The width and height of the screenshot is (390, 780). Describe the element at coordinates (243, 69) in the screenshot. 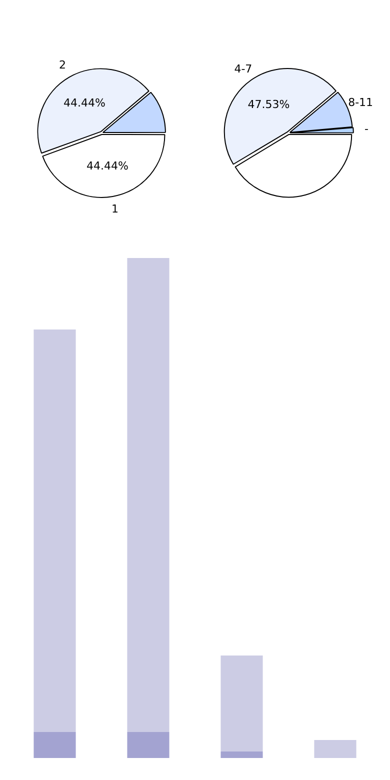

I see `slice-label: 4-7` at that location.